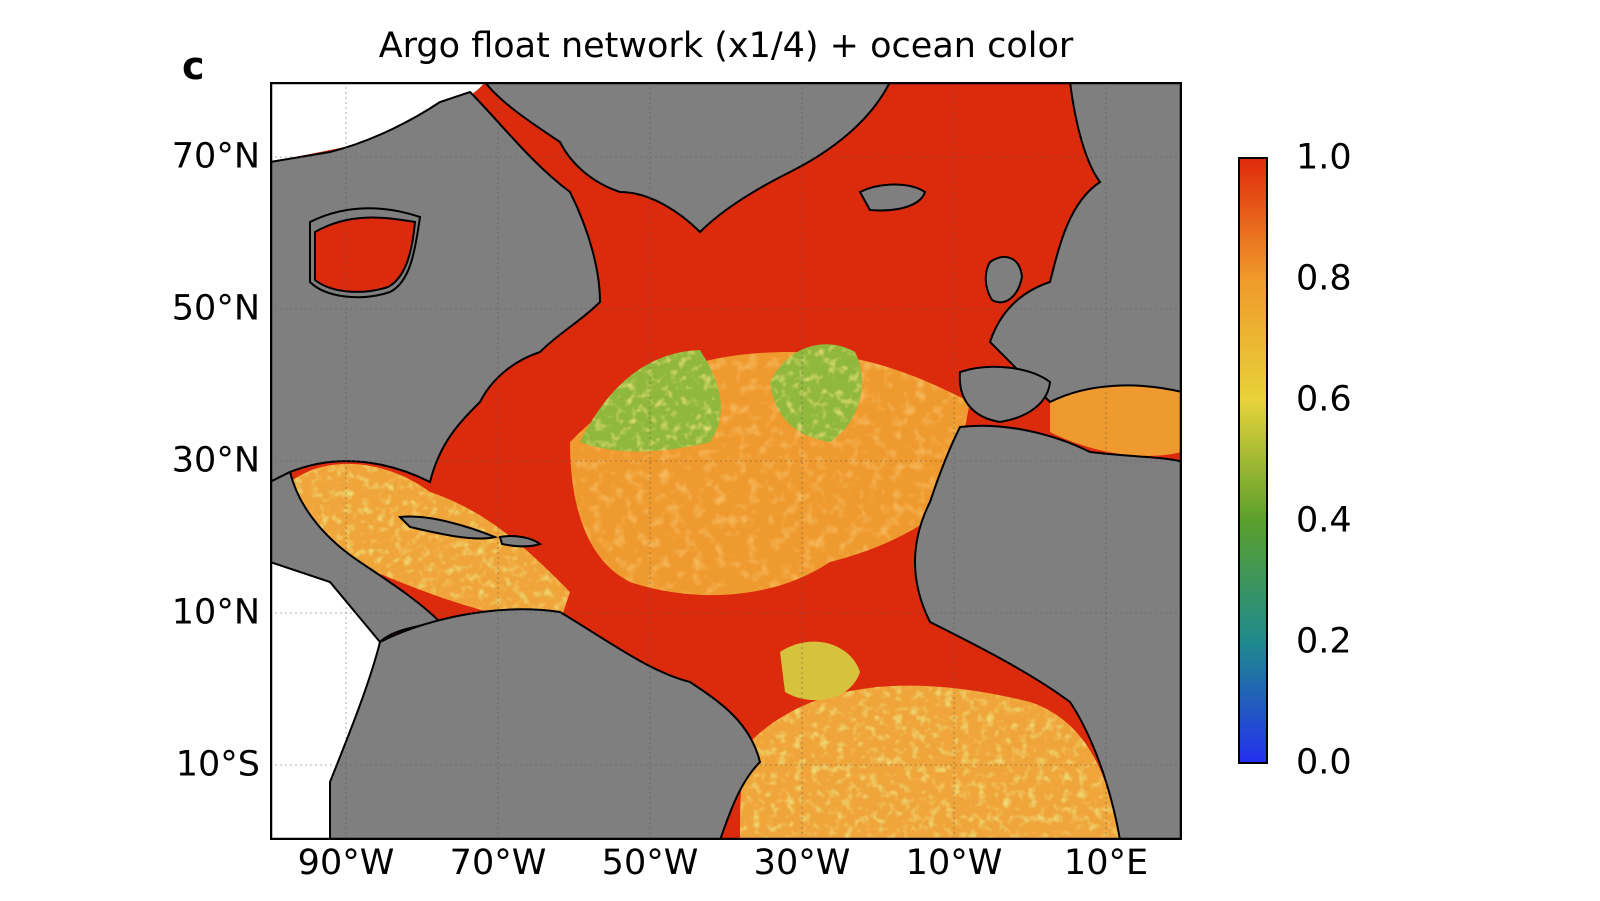 Image resolution: width=1600 pixels, height=901 pixels. I want to click on lon-label-30w: 30°W, so click(802, 863).